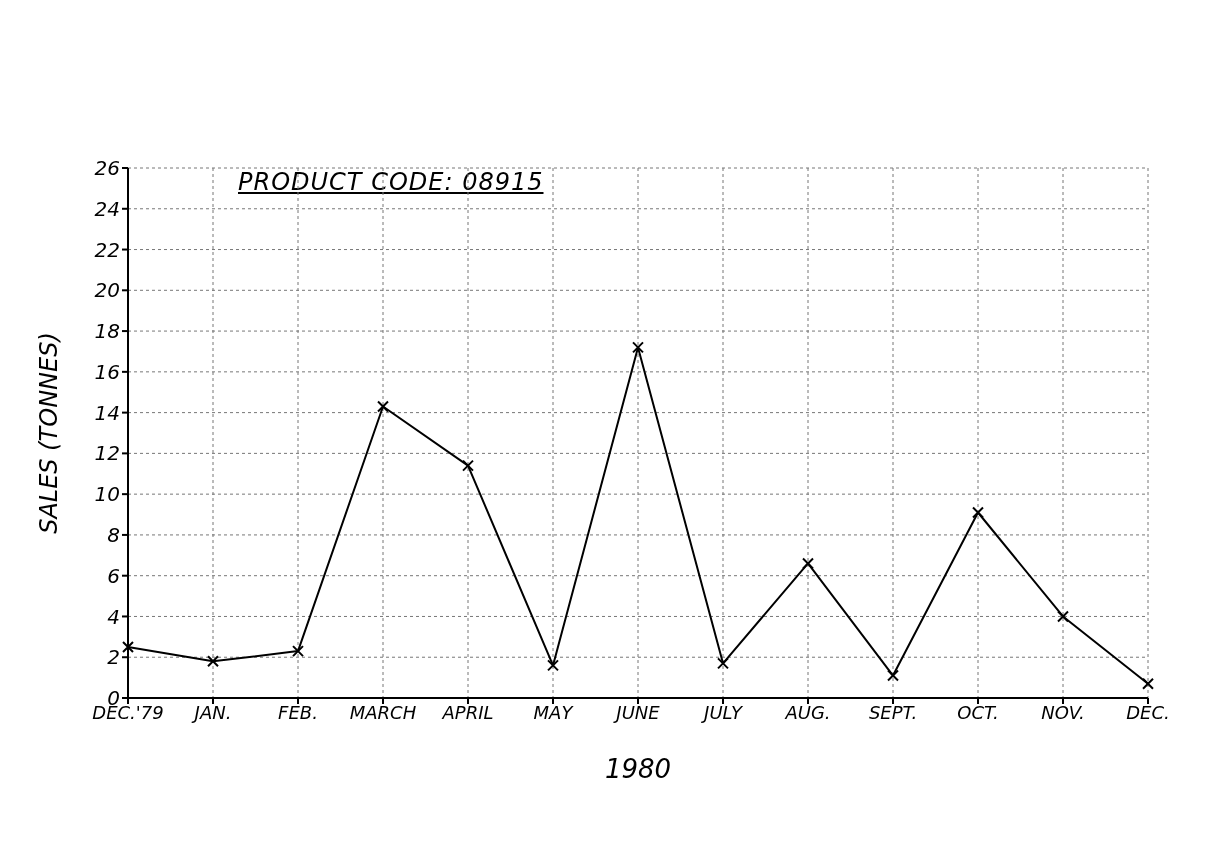 The image size is (1216, 855). I want to click on y-tick-label: 24, so click(107, 208).